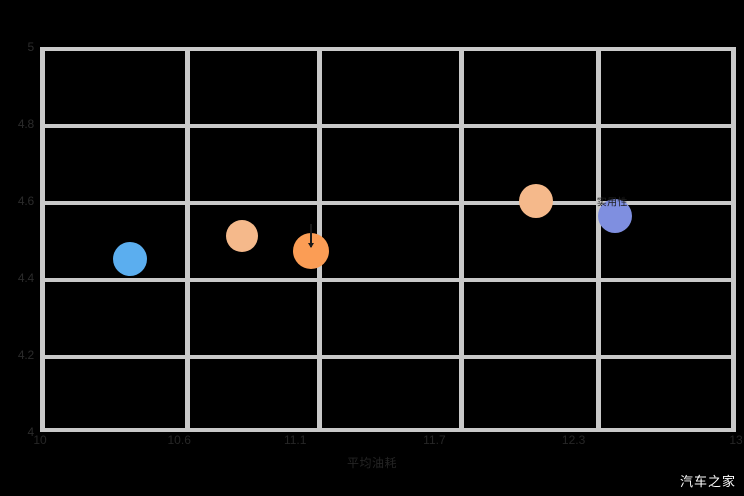  What do you see at coordinates (573, 440) in the screenshot?
I see `x-axis-tick-label: 12.3` at bounding box center [573, 440].